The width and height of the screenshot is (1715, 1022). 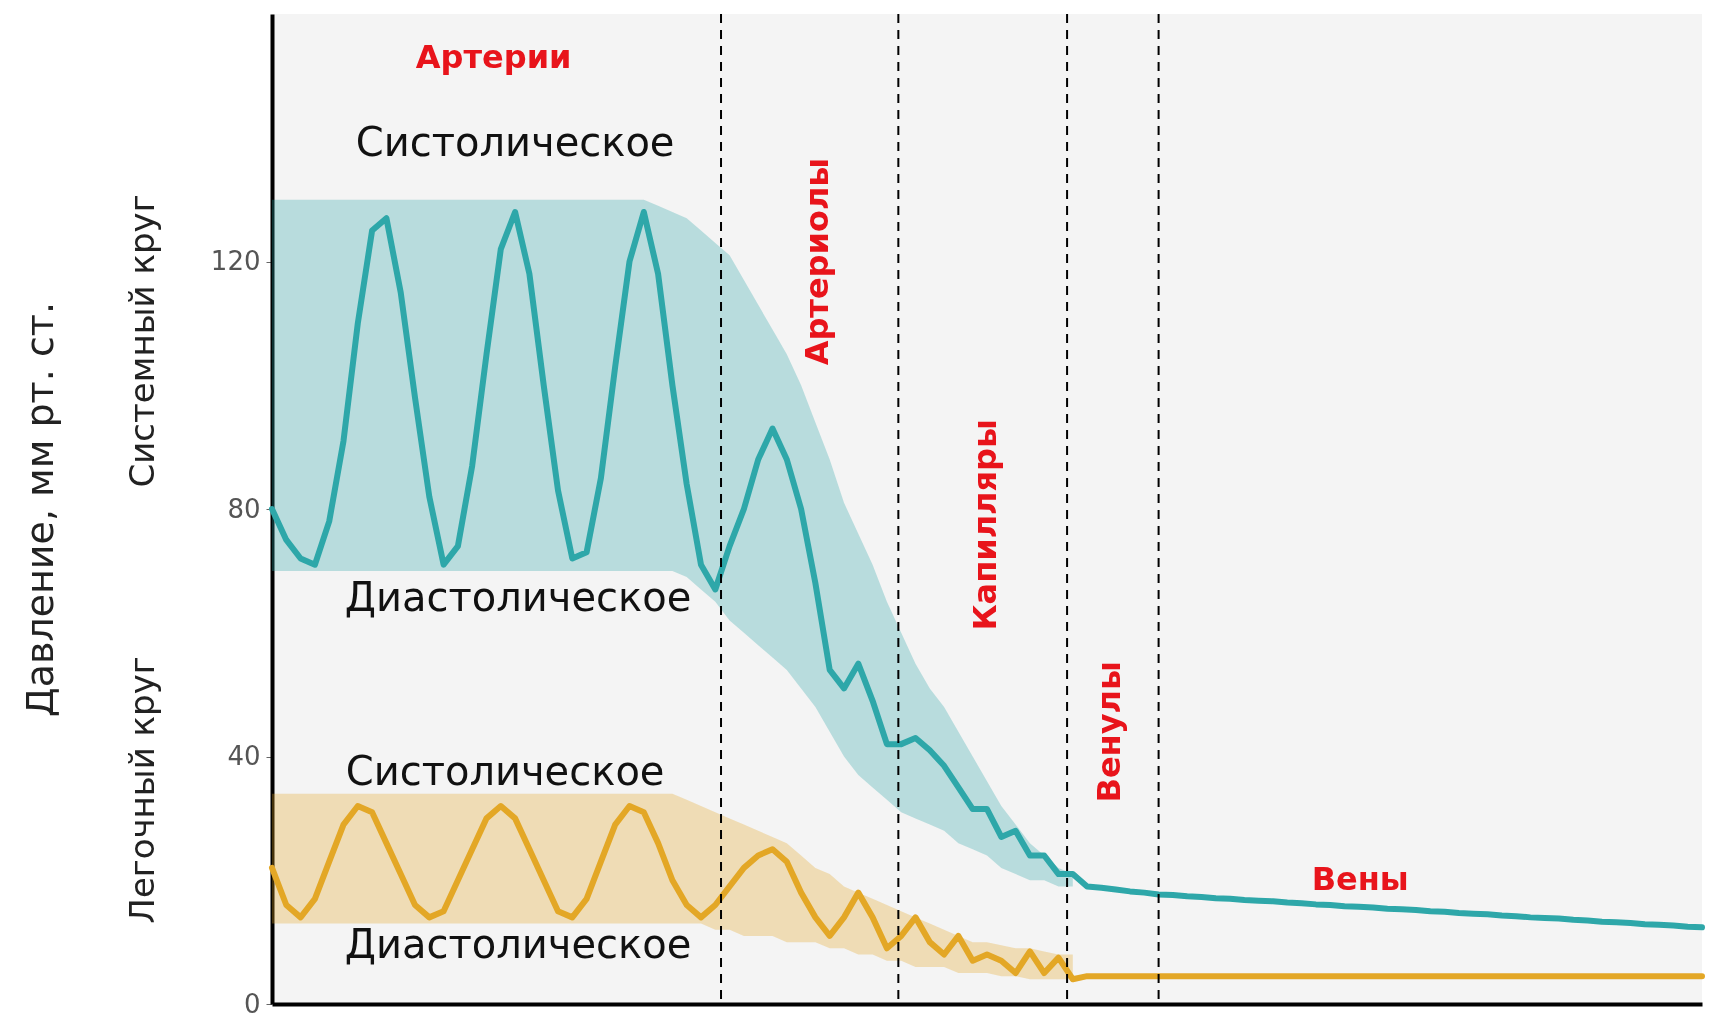 What do you see at coordinates (252, 1003) in the screenshot?
I see `y-tick-label: 0` at bounding box center [252, 1003].